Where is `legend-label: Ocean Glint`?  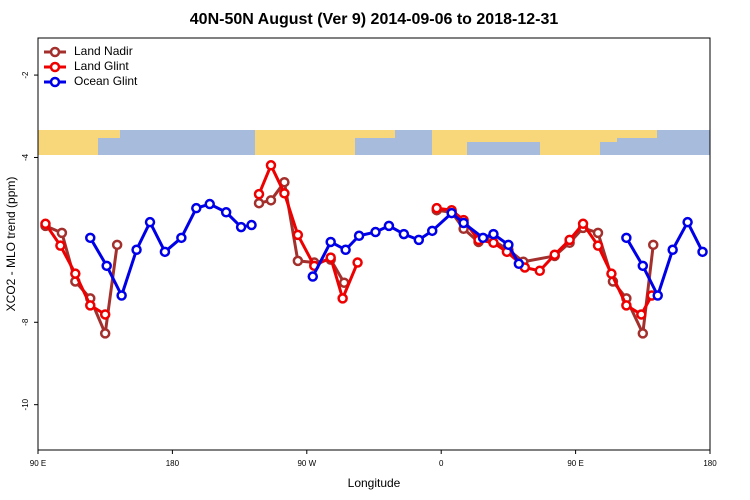
legend-label: Ocean Glint is located at coordinates (106, 81).